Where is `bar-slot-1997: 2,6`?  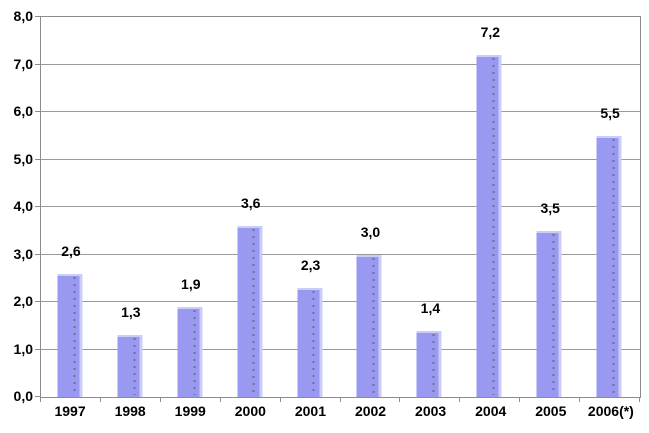
bar-slot-1997: 2,6 is located at coordinates (71, 207).